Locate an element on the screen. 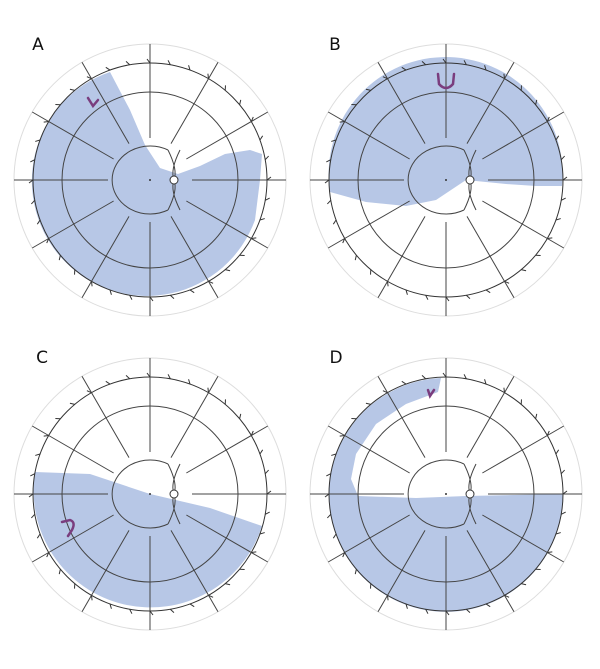  disc-arc is located at coordinates (174, 494).